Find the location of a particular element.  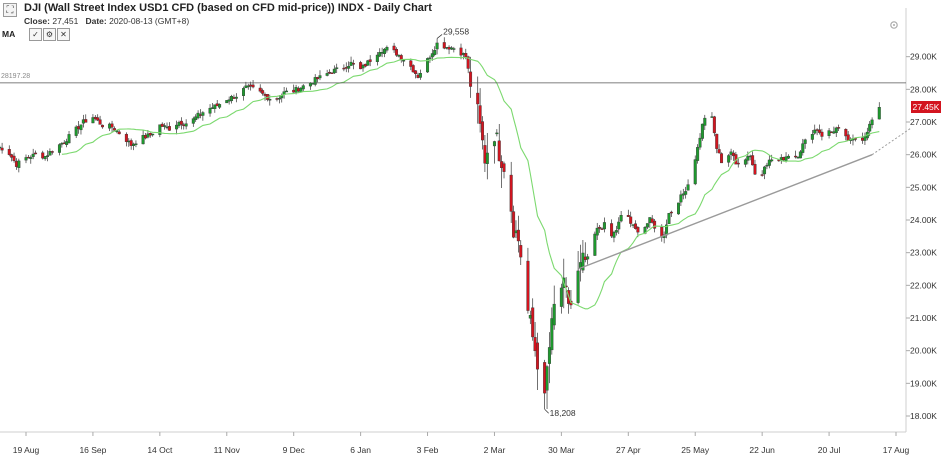

low-annotation-label: 18,208 is located at coordinates (563, 413).